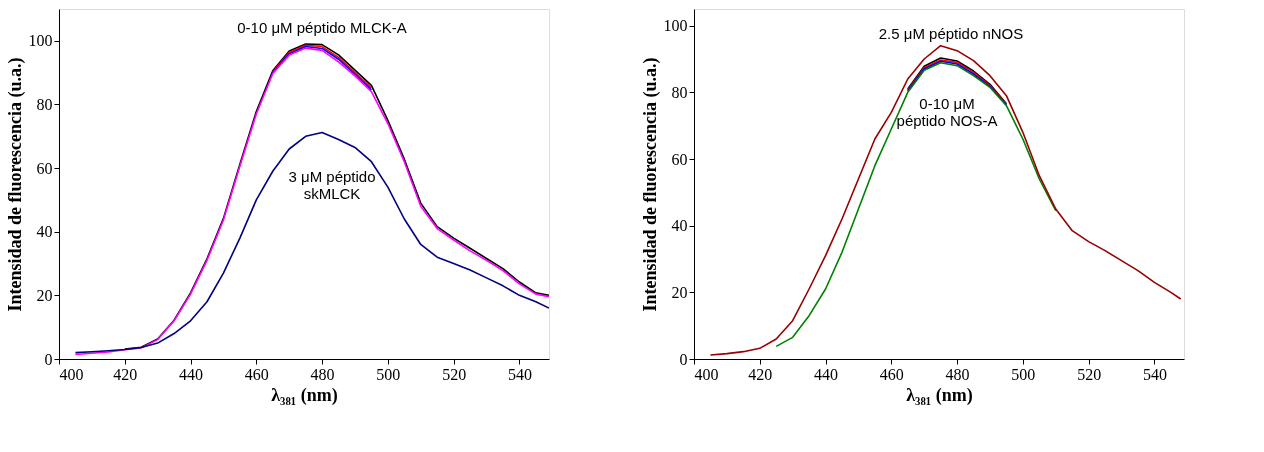 The width and height of the screenshot is (1264, 452). What do you see at coordinates (332, 185) in the screenshot?
I see `annotation: 3 μM péptido skMLCK` at bounding box center [332, 185].